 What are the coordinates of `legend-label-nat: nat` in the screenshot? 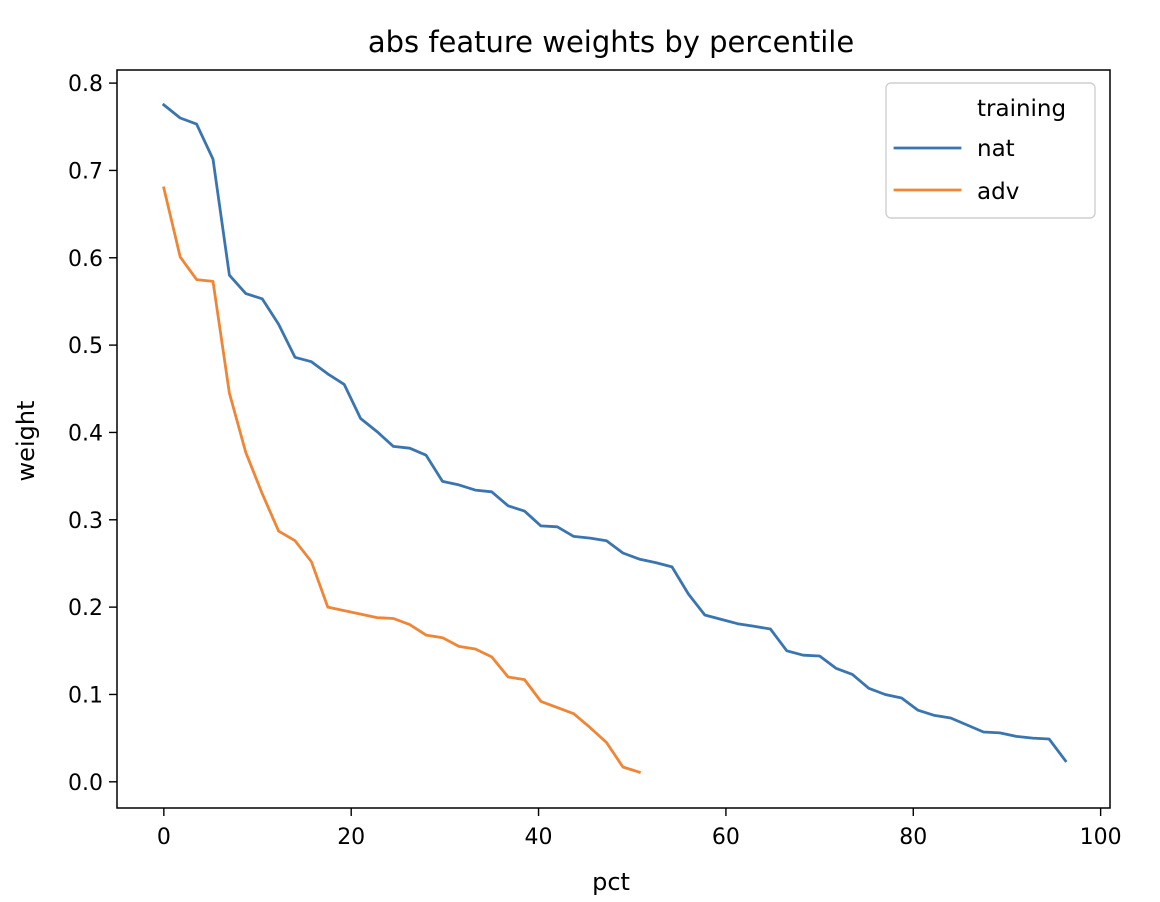 It's located at (996, 149).